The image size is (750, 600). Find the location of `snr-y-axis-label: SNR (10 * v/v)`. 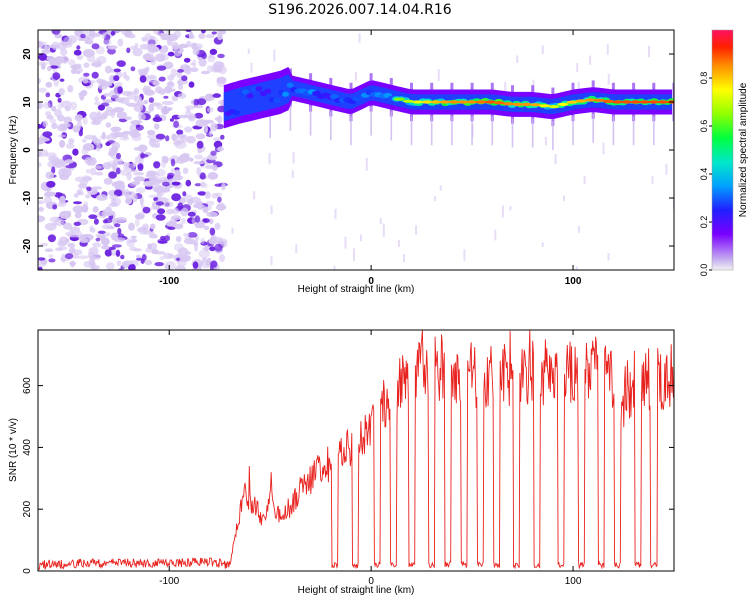

snr-y-axis-label: SNR (10 * v/v) is located at coordinates (13, 450).